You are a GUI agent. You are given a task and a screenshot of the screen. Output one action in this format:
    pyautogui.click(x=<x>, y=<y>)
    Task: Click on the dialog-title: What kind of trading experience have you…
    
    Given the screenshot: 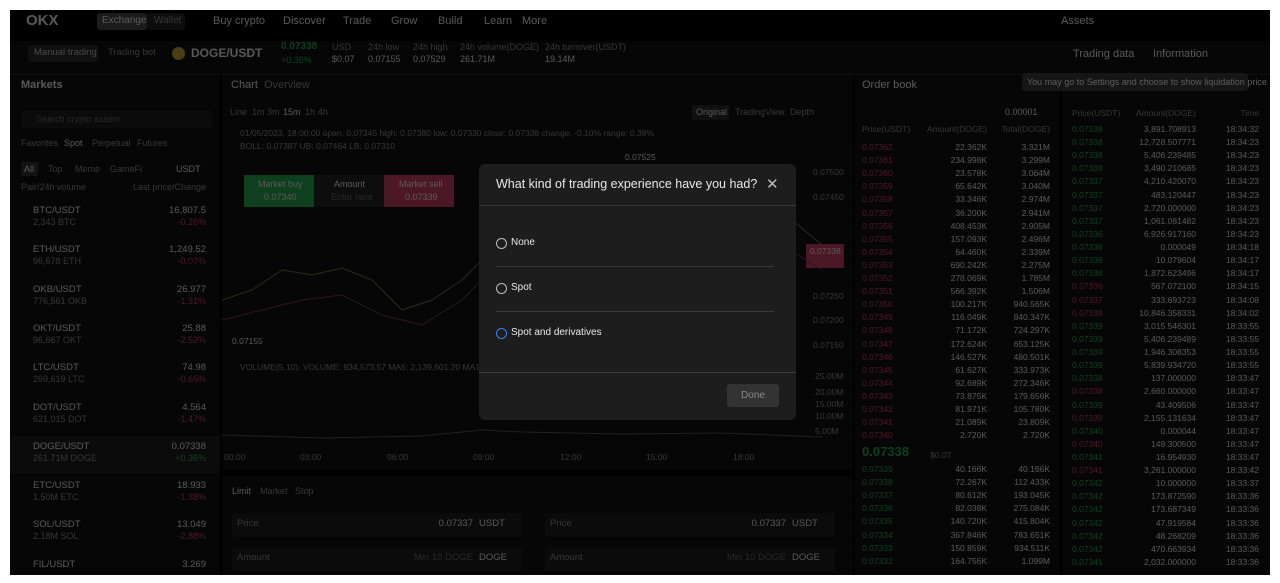 What is the action you would take?
    pyautogui.click(x=627, y=184)
    